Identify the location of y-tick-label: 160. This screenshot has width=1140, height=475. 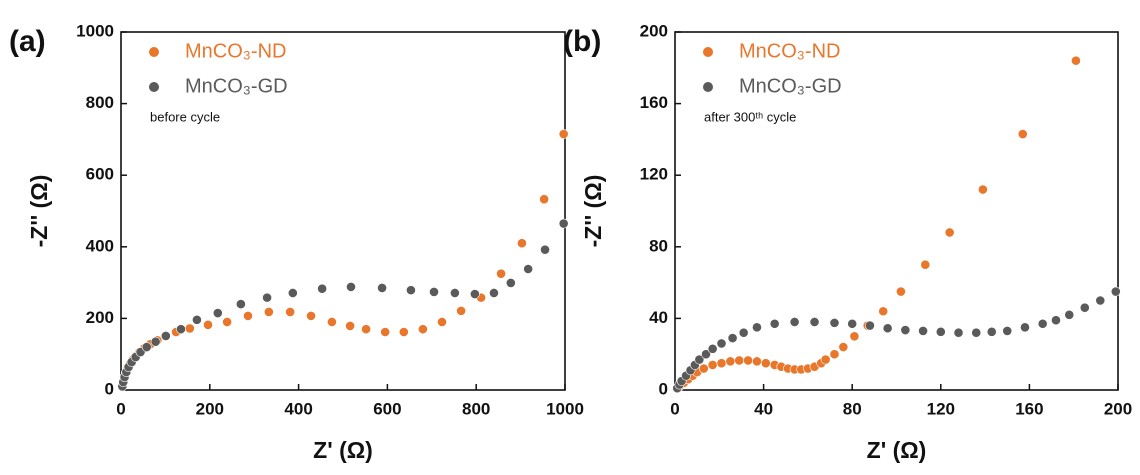
(654, 102).